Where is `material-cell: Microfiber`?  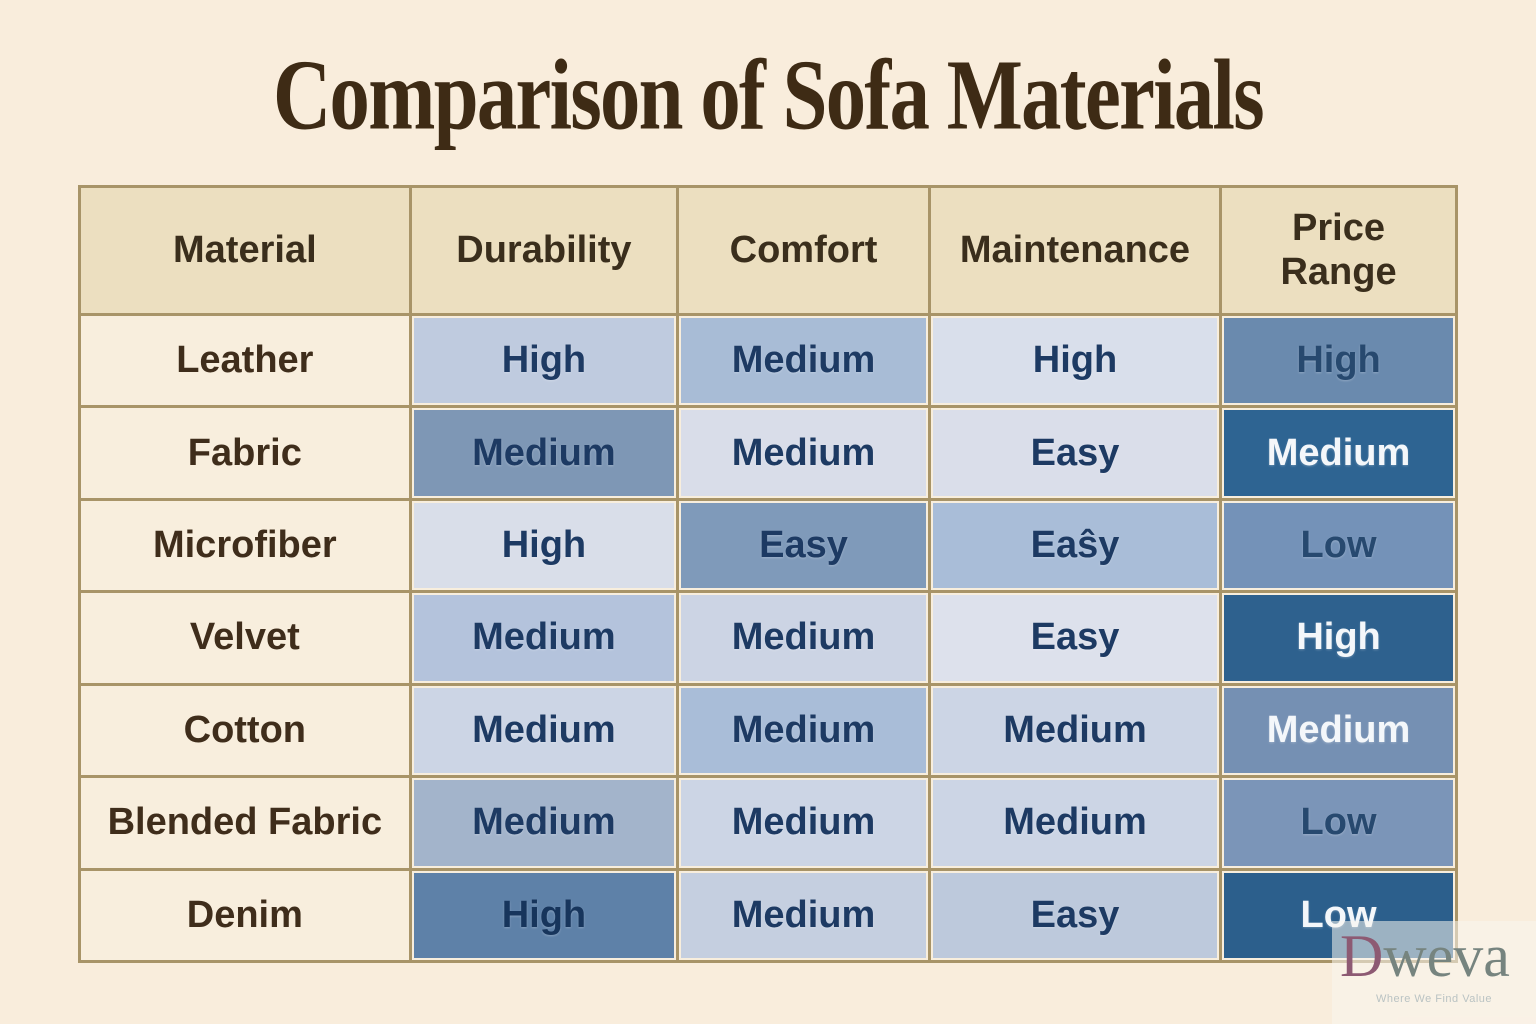
material-cell: Microfiber is located at coordinates (245, 545).